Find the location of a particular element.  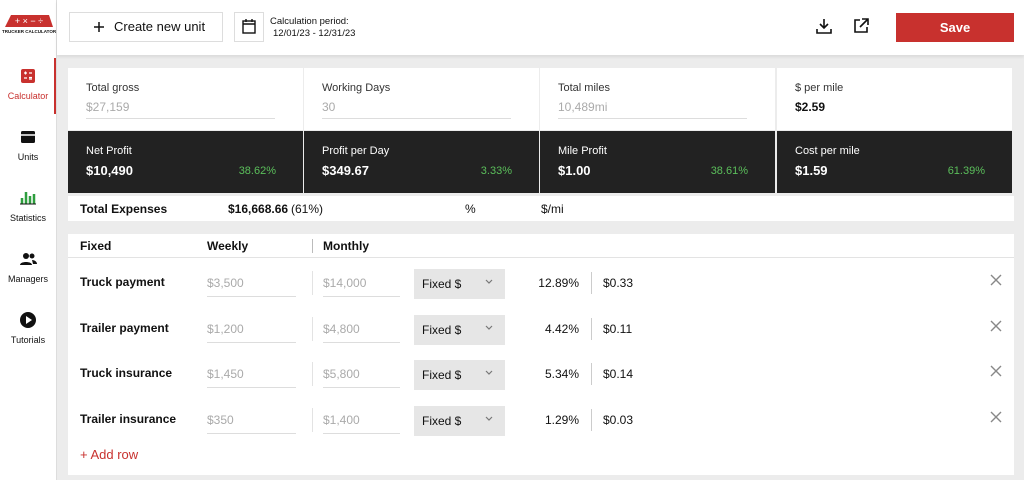

profit-label: Cost per mile is located at coordinates (827, 151).